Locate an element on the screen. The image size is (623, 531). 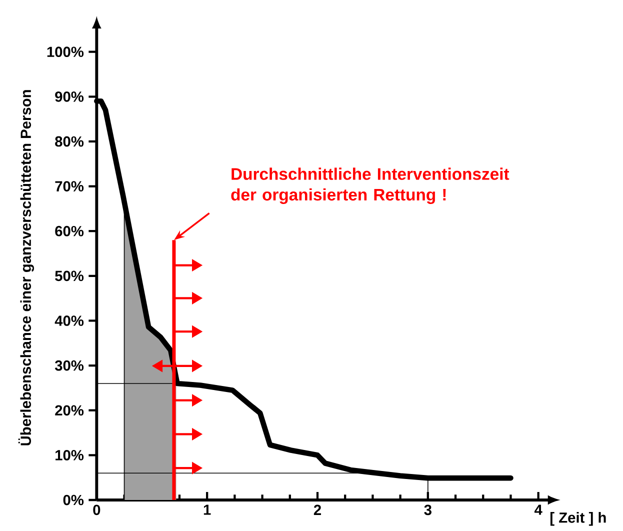
y-tick-label: 40% is located at coordinates (69, 321).